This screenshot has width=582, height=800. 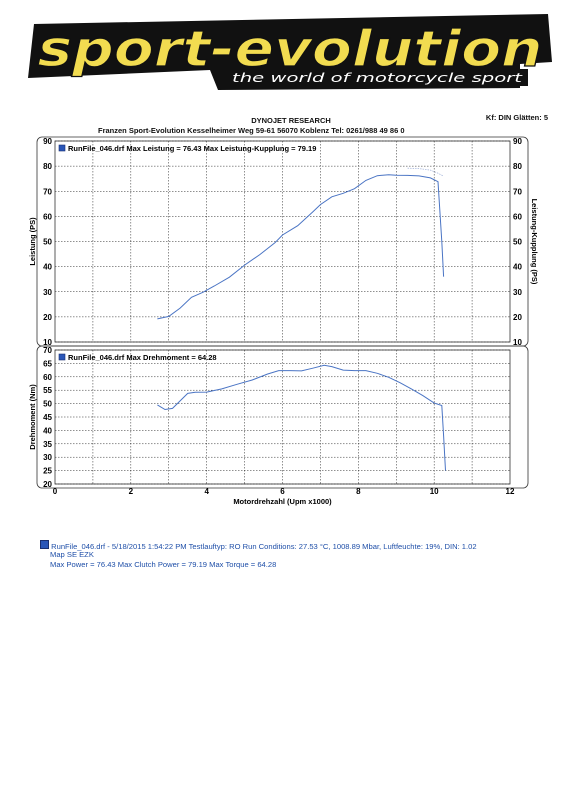 What do you see at coordinates (517, 242) in the screenshot?
I see `y-tick-label-right: 50` at bounding box center [517, 242].